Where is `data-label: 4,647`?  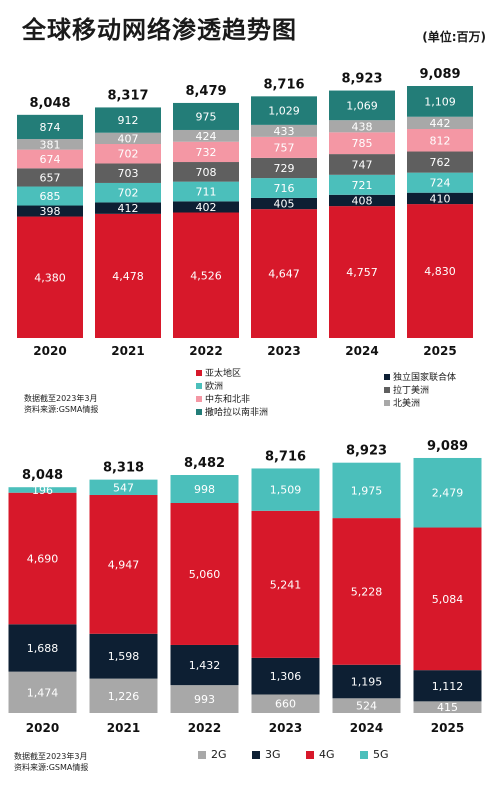
data-label: 4,647 is located at coordinates (284, 274).